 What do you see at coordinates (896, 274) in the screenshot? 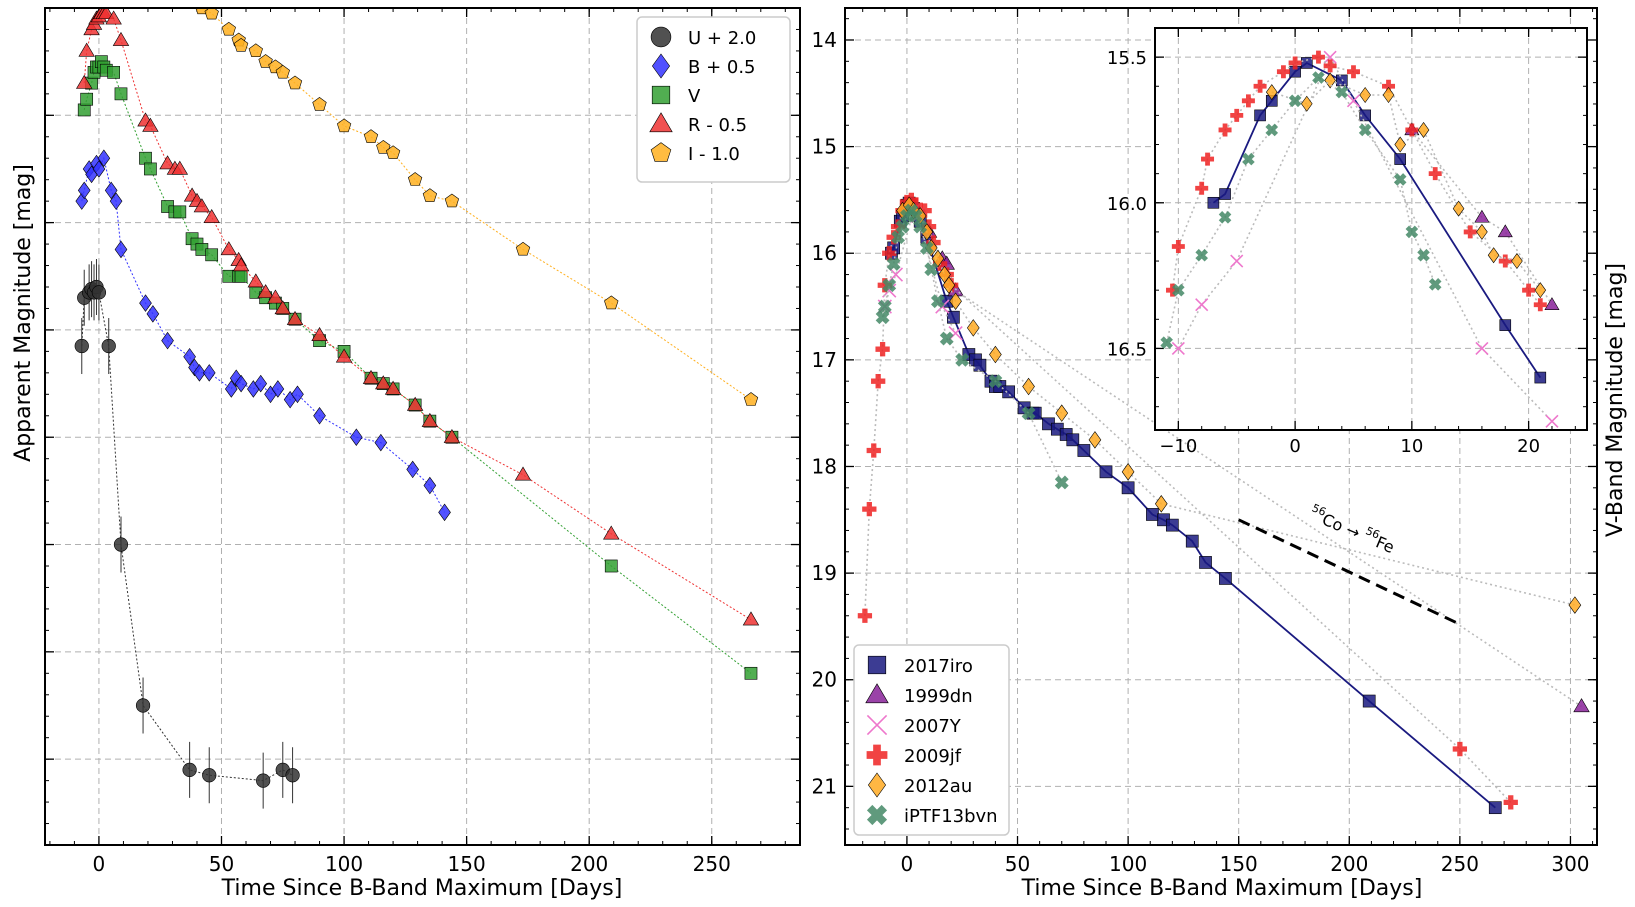
I see `right-point-2007y` at bounding box center [896, 274].